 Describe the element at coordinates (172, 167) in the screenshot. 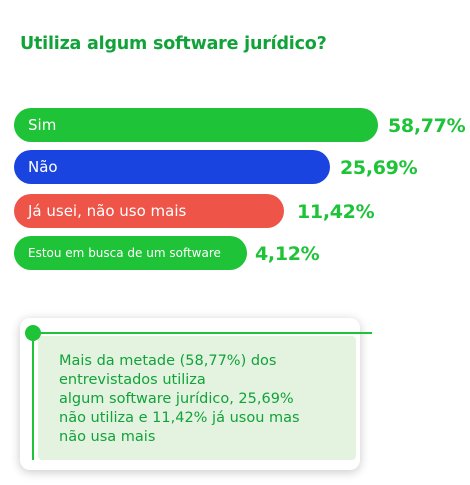

I see `bar-2: Não` at that location.